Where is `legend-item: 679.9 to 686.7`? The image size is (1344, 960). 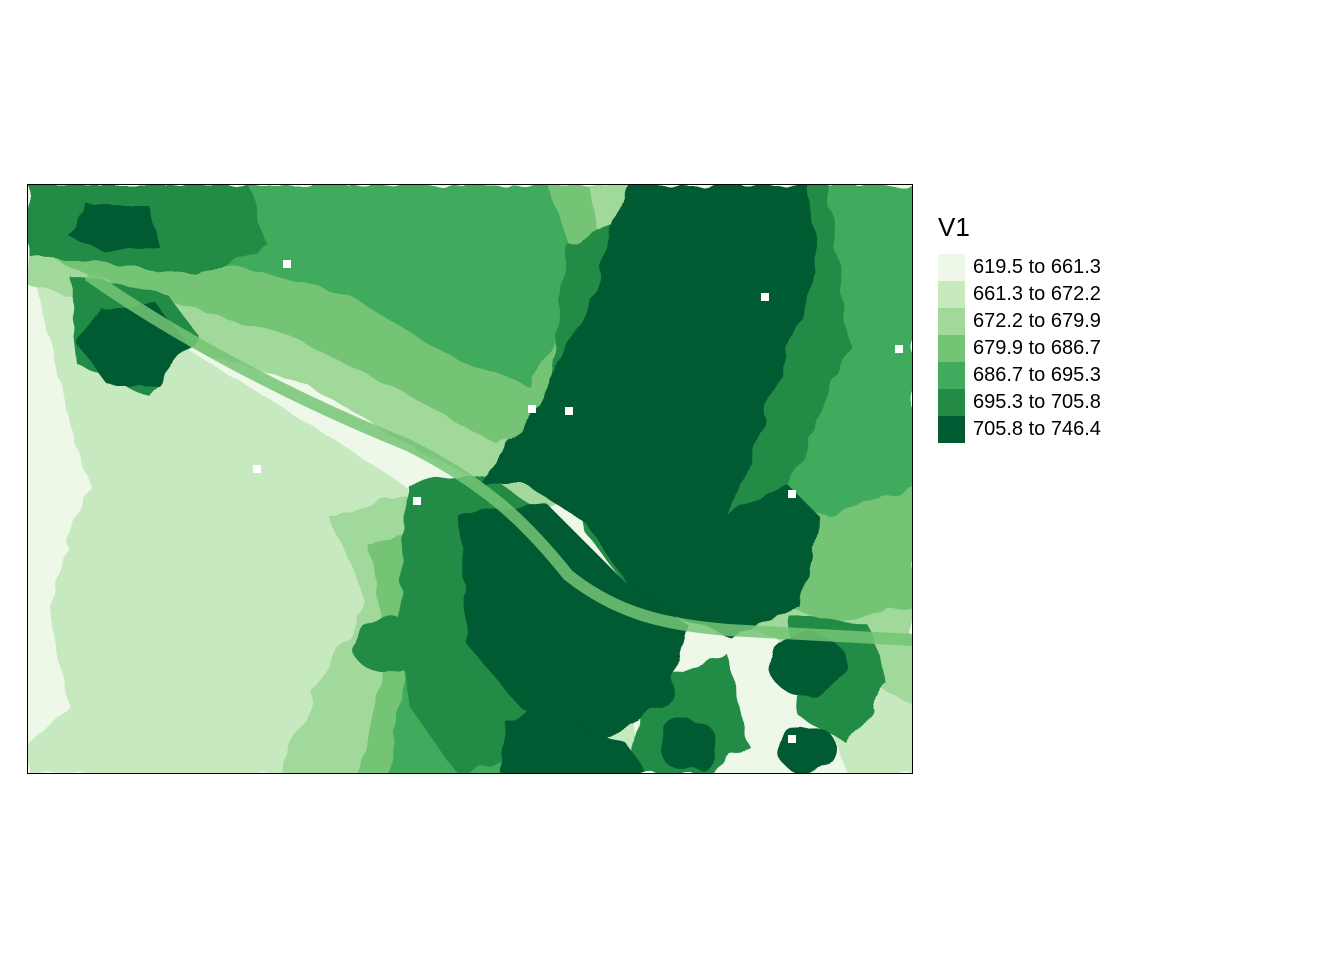
legend-item: 679.9 to 686.7 is located at coordinates (1019, 348).